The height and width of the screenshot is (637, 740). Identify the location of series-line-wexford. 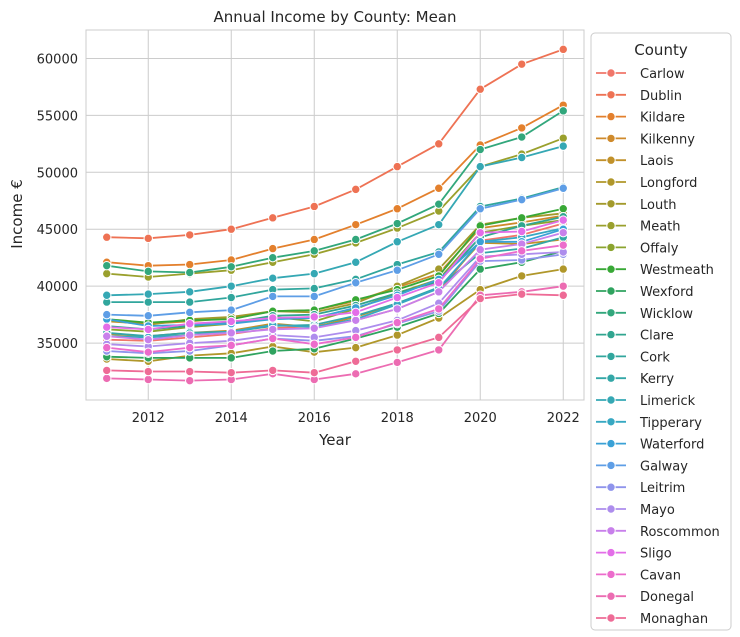
(335, 304).